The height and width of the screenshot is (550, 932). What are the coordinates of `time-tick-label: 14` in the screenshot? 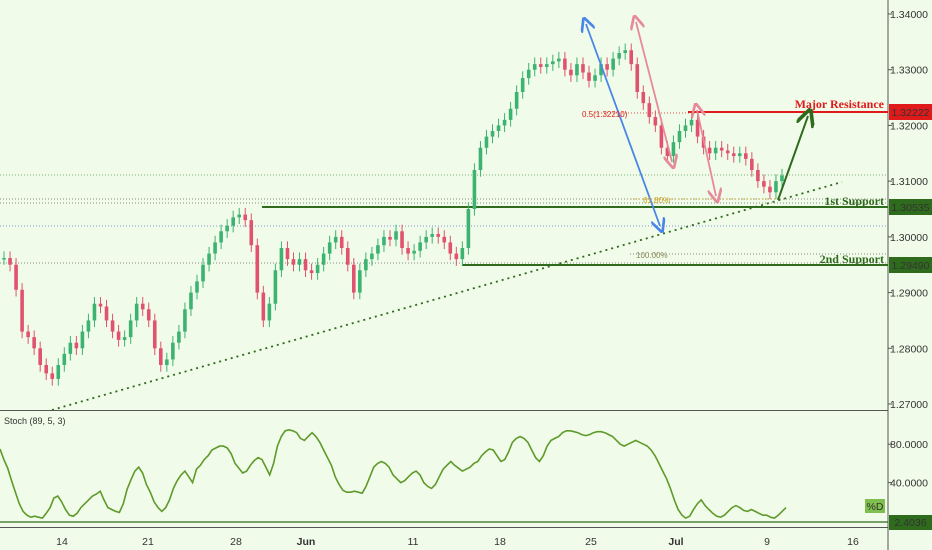 It's located at (62, 542).